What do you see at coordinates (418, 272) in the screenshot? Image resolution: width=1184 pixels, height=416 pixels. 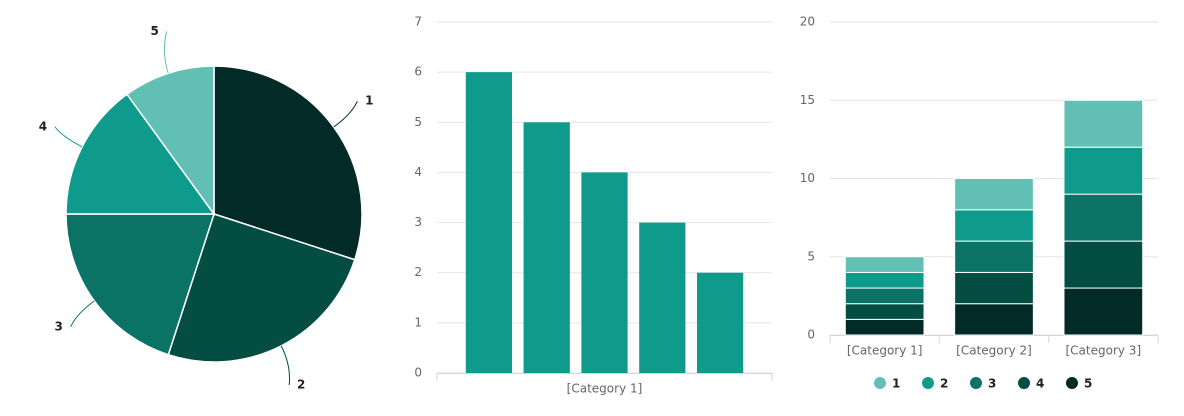 I see `y-tick-label: 2` at bounding box center [418, 272].